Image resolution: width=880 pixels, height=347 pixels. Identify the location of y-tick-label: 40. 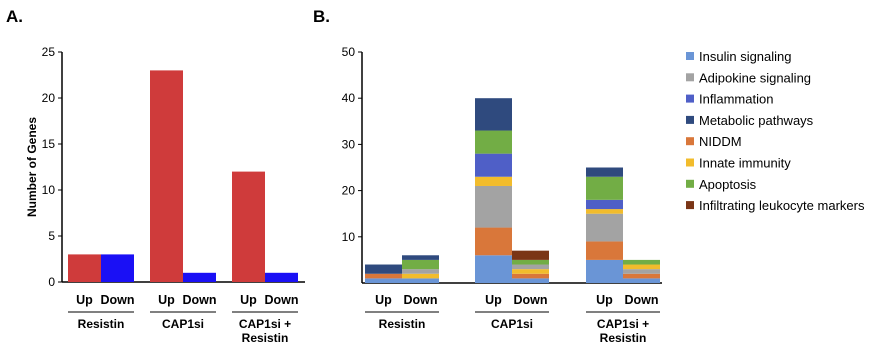
(349, 98).